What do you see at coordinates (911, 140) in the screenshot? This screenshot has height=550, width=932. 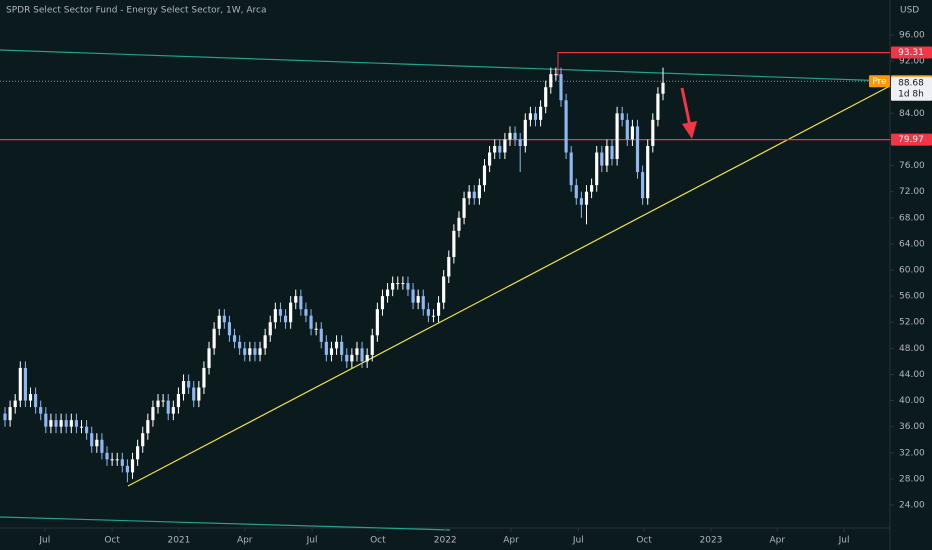 I see `price-label: 79.97` at bounding box center [911, 140].